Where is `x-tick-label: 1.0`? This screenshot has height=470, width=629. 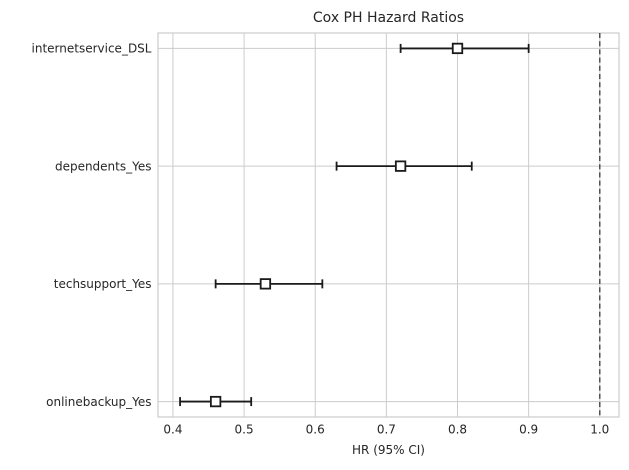 x-tick-label: 1.0 is located at coordinates (599, 430).